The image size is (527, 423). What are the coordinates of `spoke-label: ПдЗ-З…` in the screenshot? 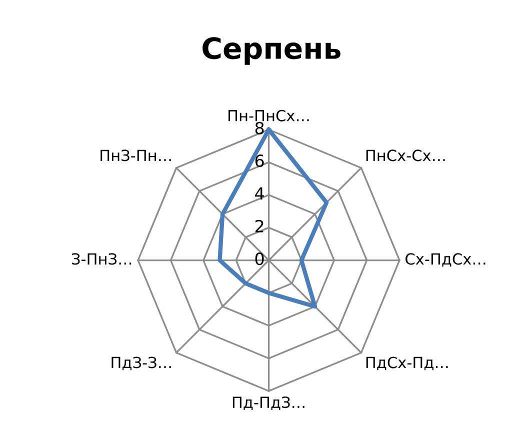 It's located at (141, 363).